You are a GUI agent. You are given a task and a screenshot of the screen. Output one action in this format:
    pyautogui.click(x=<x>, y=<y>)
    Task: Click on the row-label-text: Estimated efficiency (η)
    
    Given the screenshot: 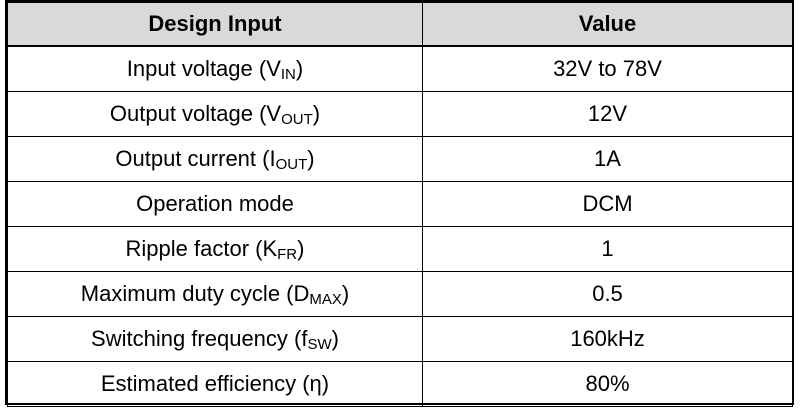 What is the action you would take?
    pyautogui.click(x=215, y=383)
    